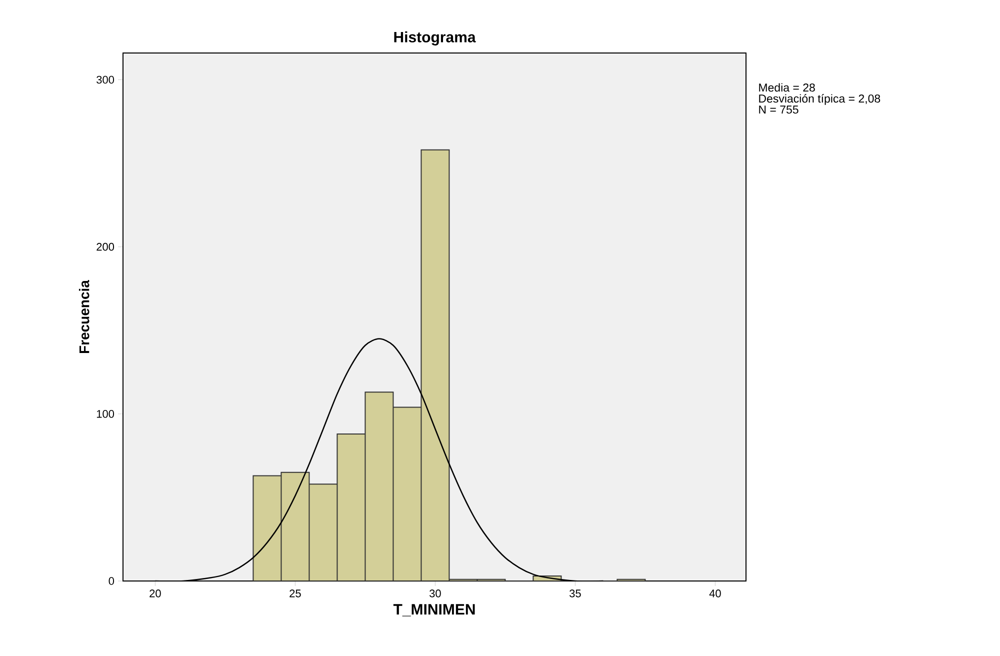  Describe the element at coordinates (105, 80) in the screenshot. I see `y-tick-label: 300` at that location.